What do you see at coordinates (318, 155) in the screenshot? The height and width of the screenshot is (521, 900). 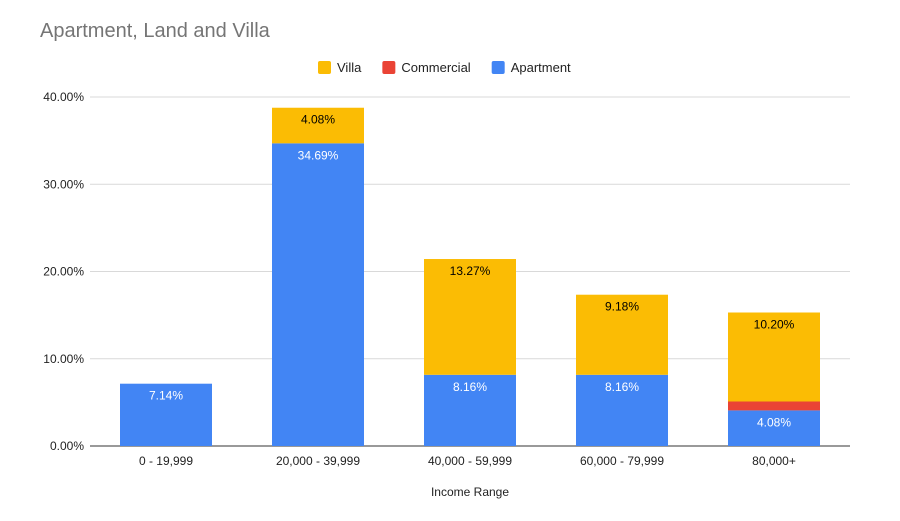 I see `data-label-apartment: 34.69%` at bounding box center [318, 155].